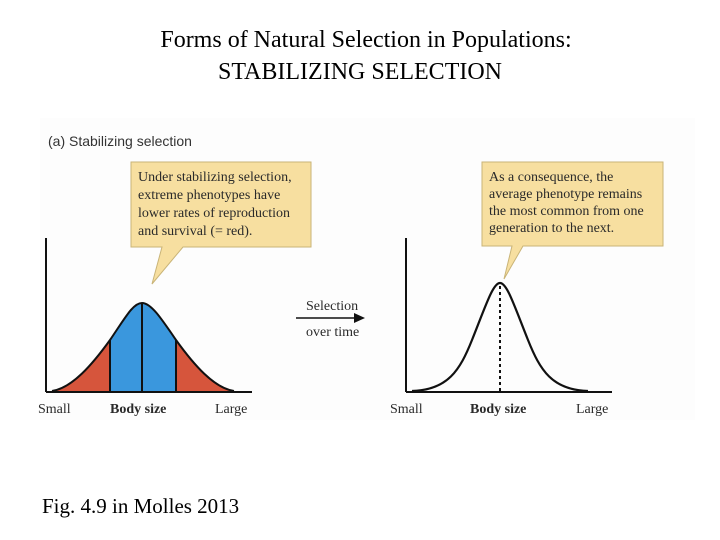  I want to click on left-axis-large: Large, so click(231, 409).